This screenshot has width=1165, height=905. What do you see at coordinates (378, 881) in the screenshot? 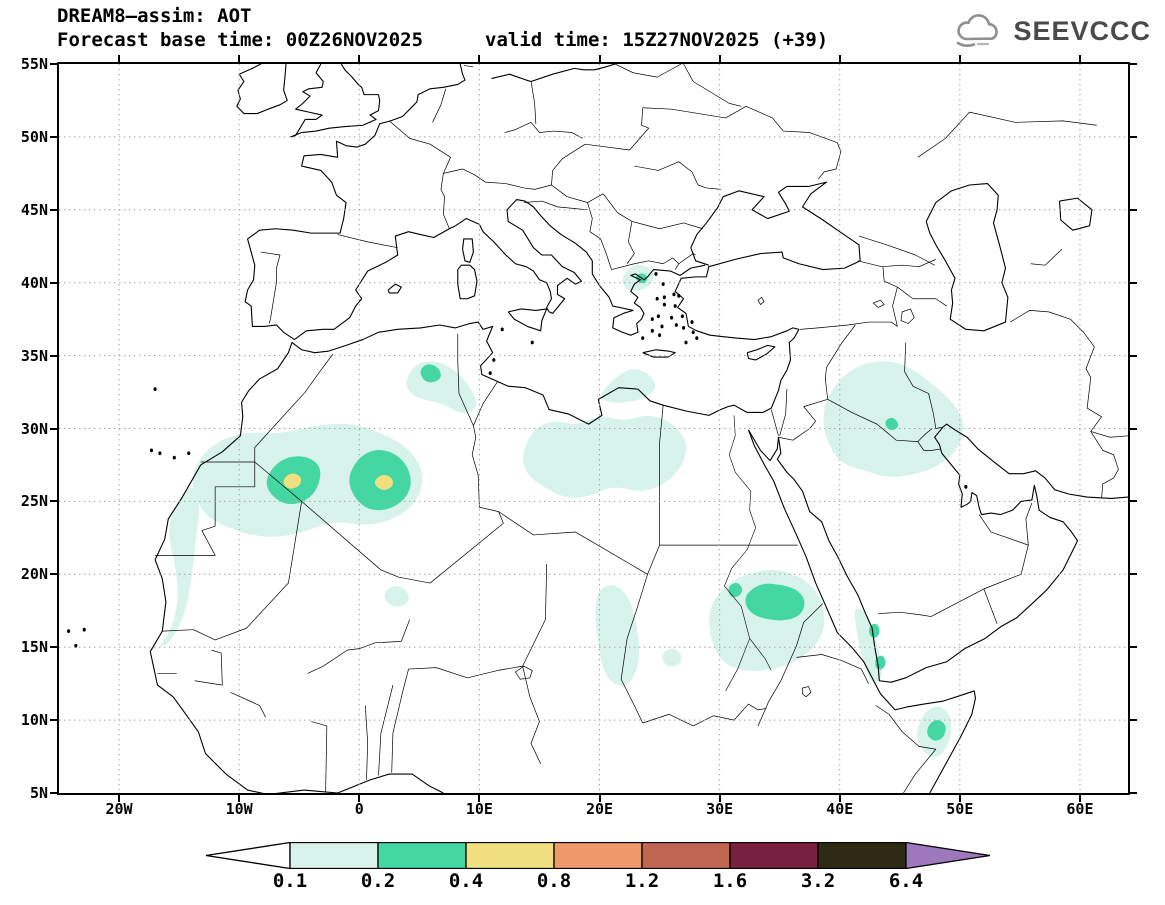
I see `colorbar-level-label: 0.2` at bounding box center [378, 881].